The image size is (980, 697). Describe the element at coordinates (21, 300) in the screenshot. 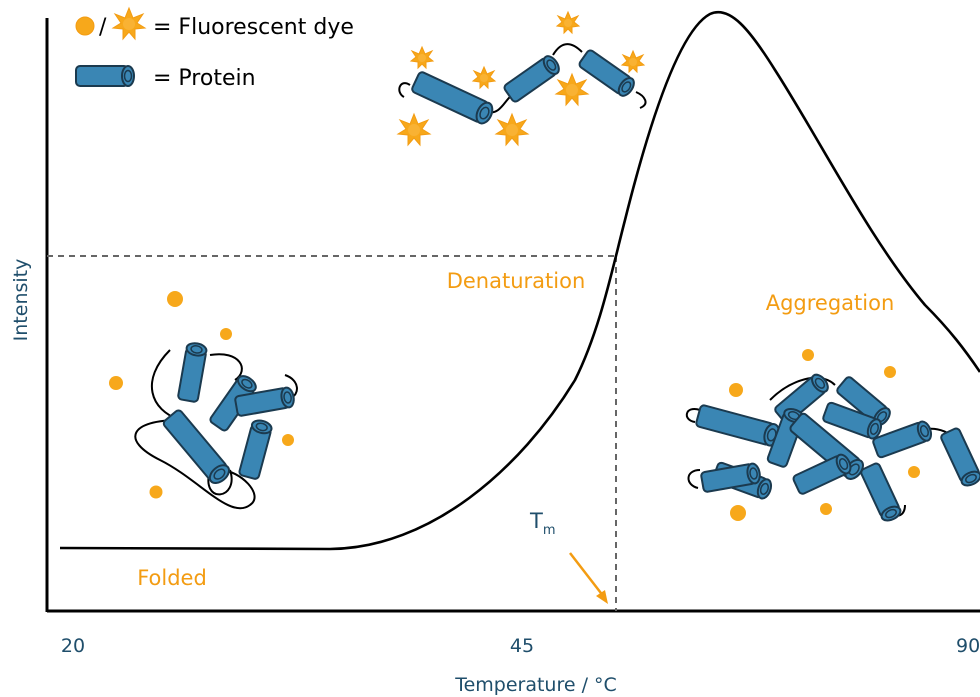

I see `y-axis-label: Intensity` at that location.